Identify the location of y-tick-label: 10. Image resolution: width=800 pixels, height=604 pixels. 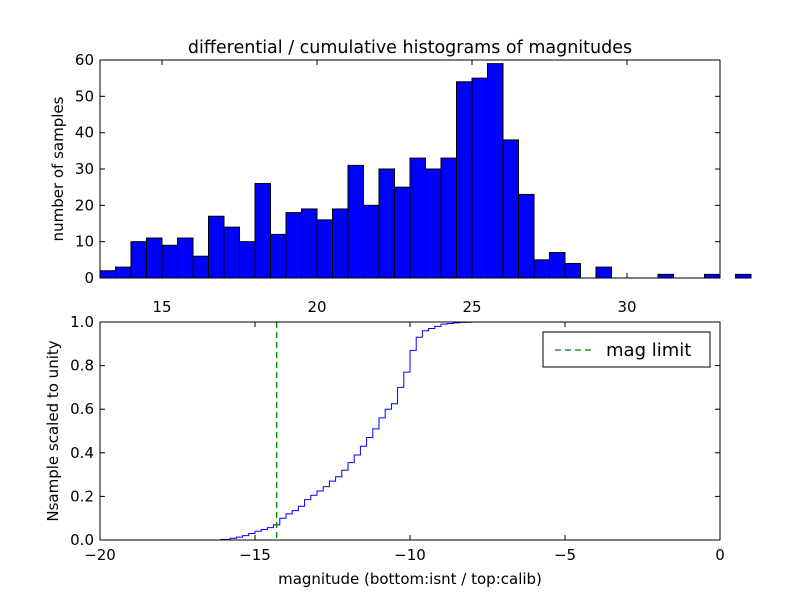
(84, 242).